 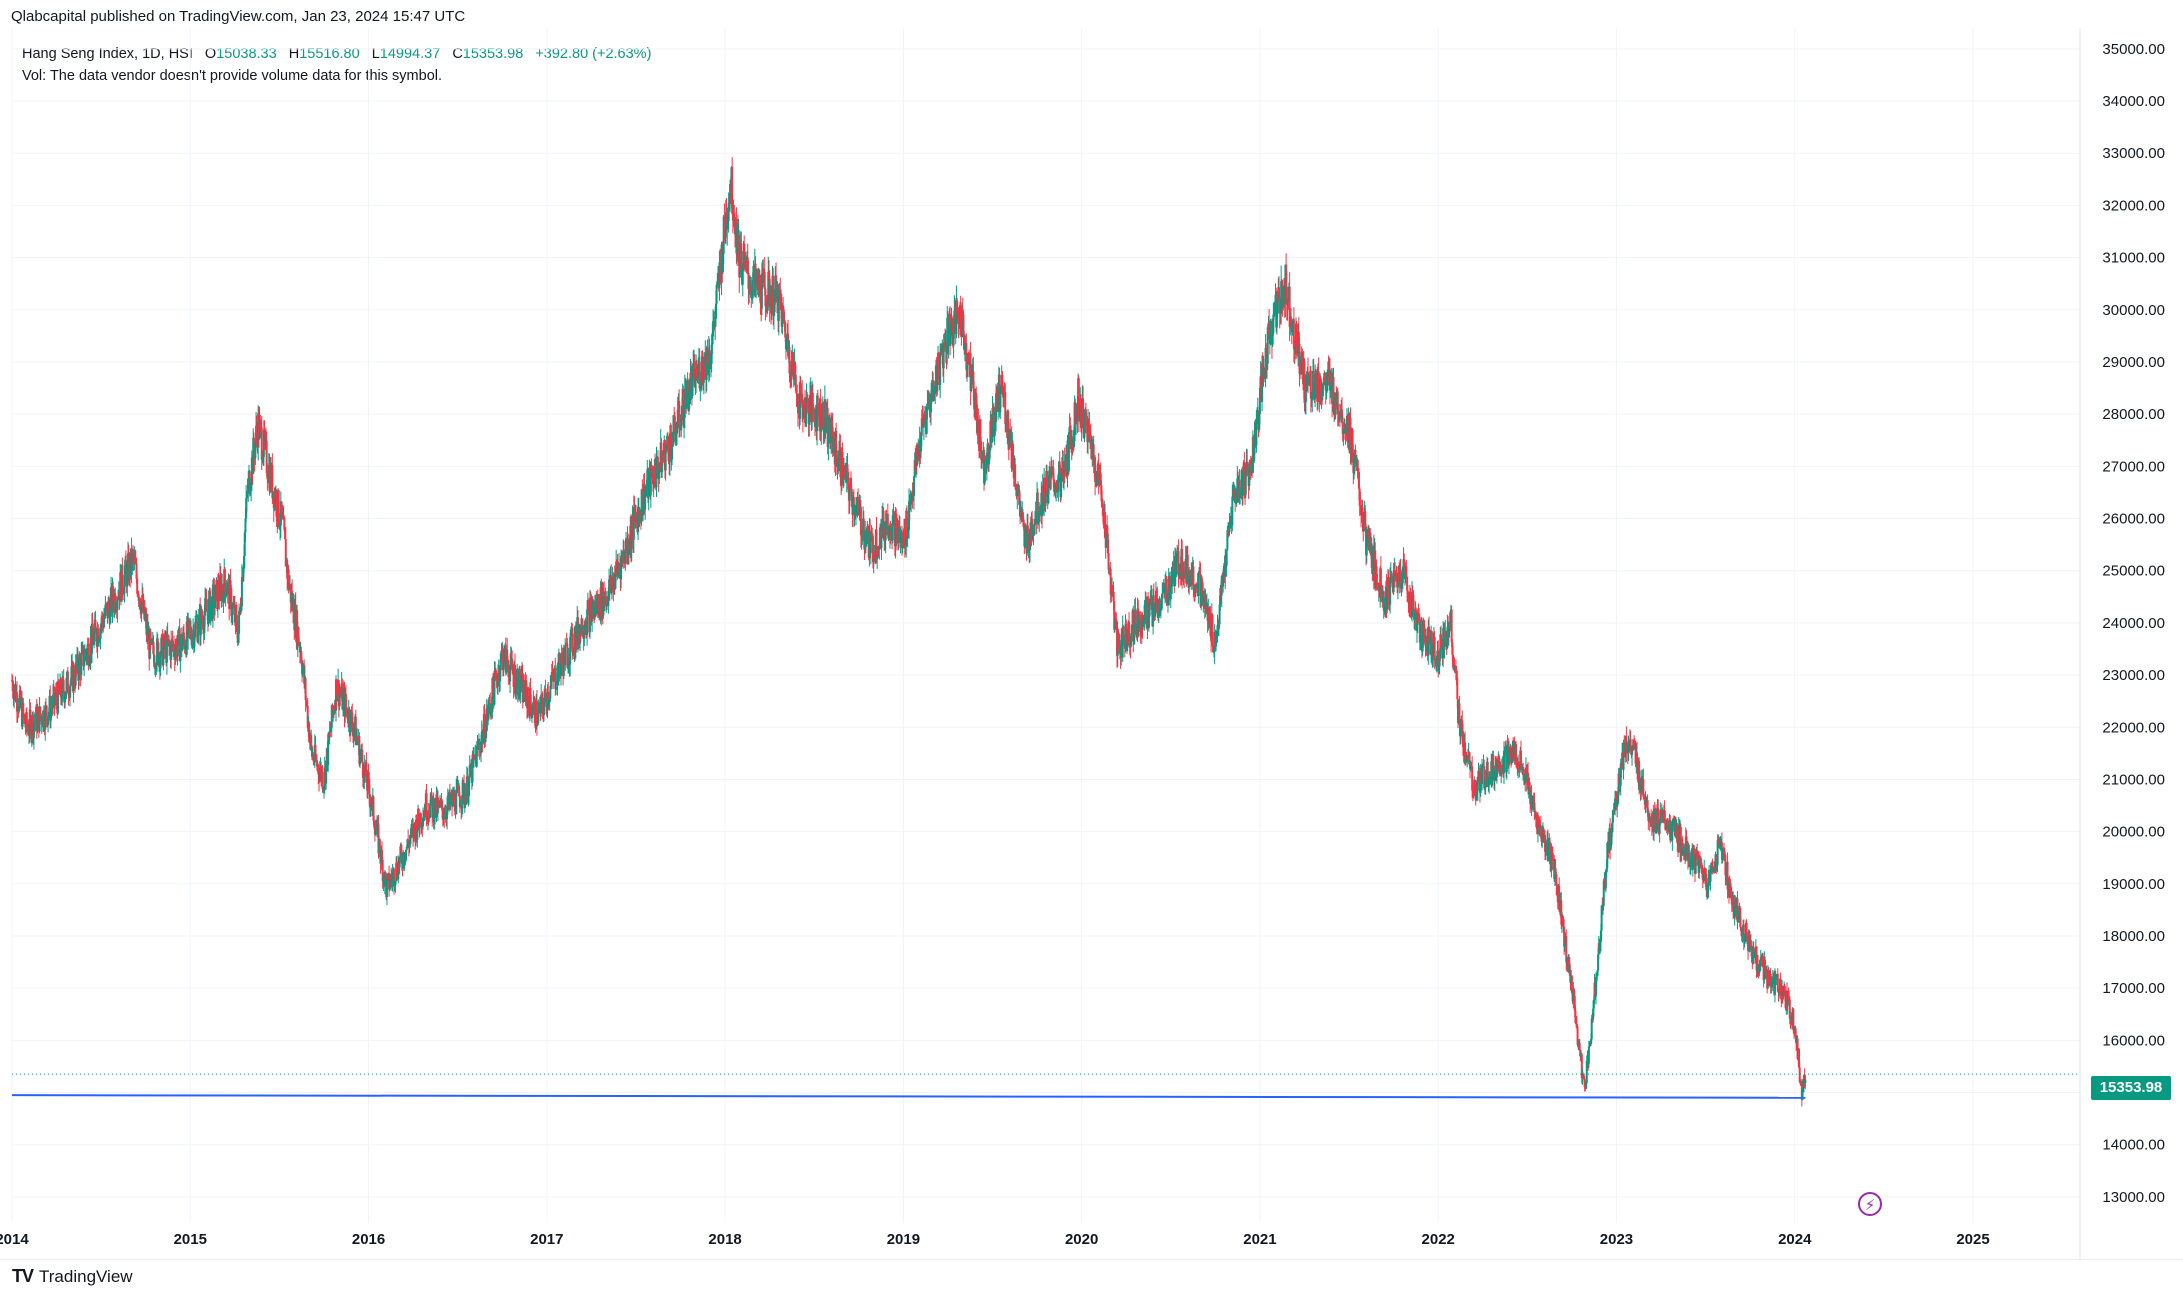 I want to click on symbol-name: Hang Seng Index, 1D, HSI, so click(x=107, y=54).